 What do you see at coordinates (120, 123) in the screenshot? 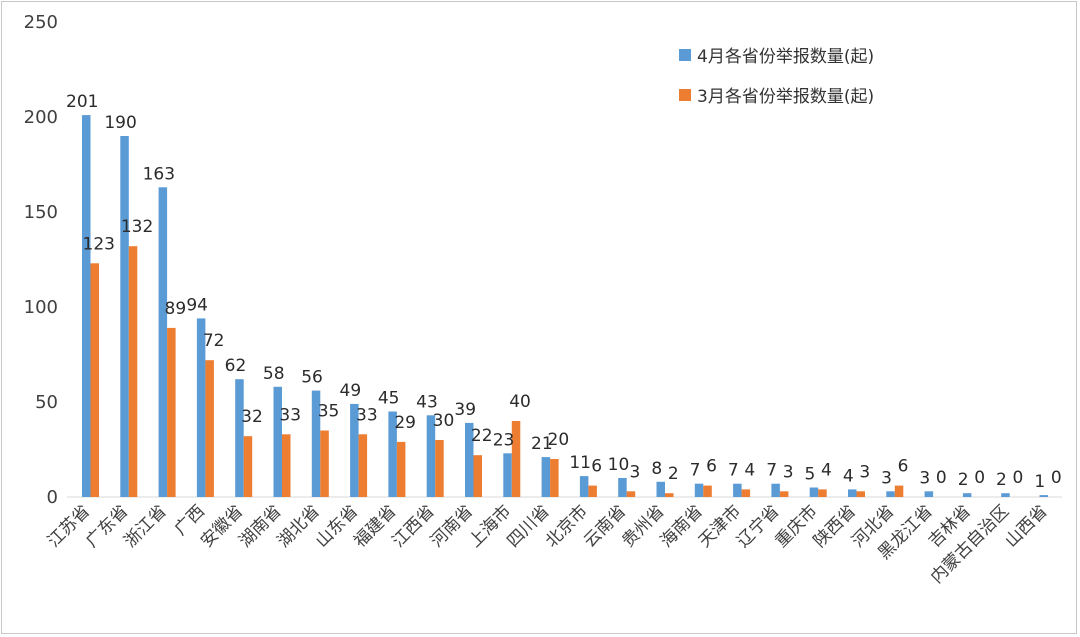
I see `data-label-april: 190` at bounding box center [120, 123].